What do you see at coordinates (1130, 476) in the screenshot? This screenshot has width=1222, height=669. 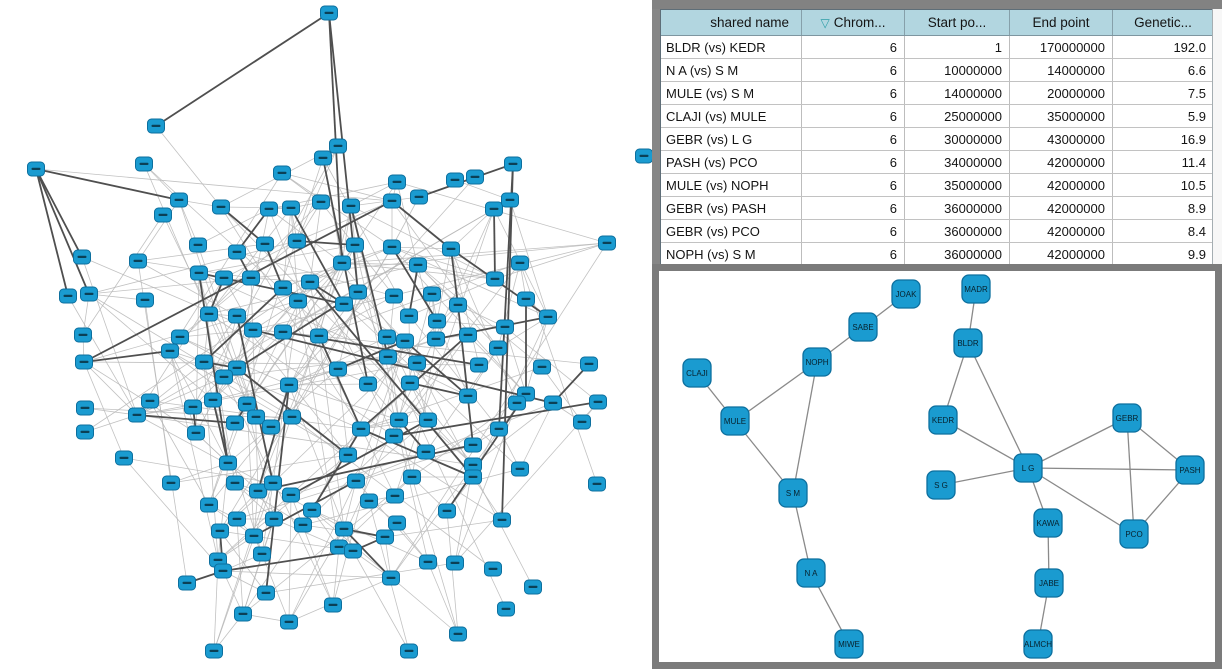 I see `network-edge-GEBR-PCO` at bounding box center [1130, 476].